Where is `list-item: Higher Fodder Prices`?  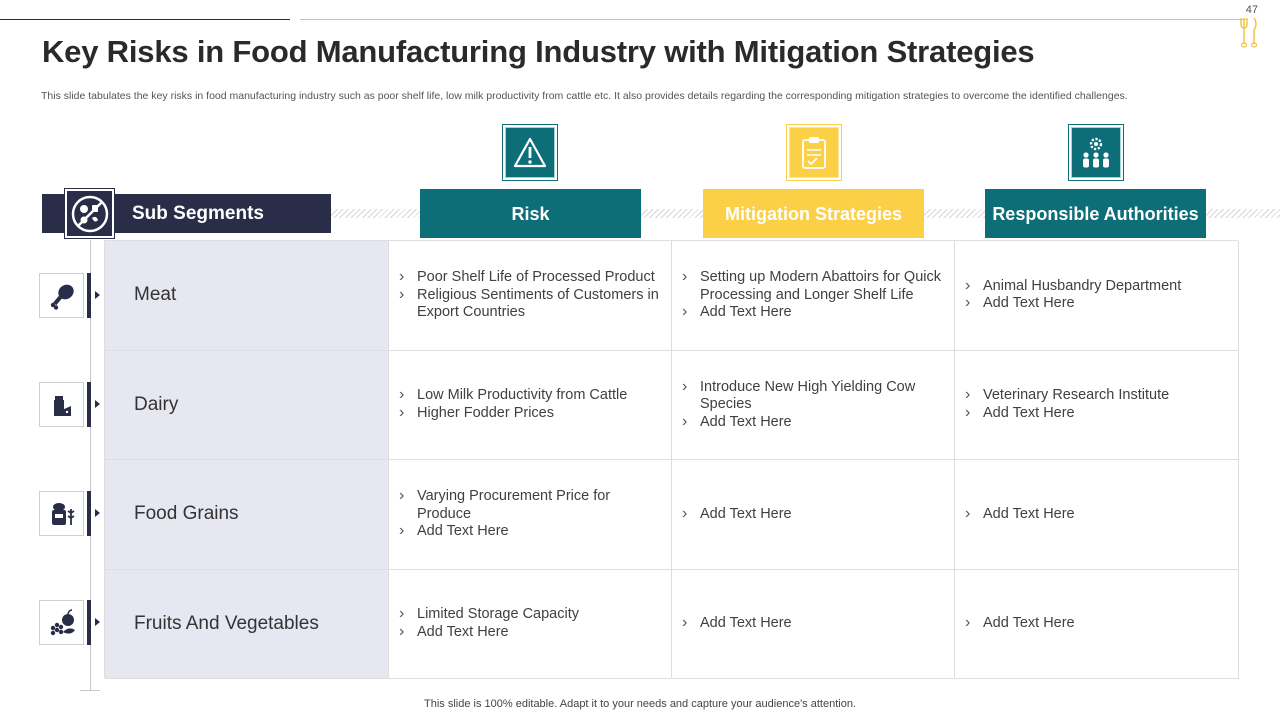
list-item: Higher Fodder Prices is located at coordinates (530, 413).